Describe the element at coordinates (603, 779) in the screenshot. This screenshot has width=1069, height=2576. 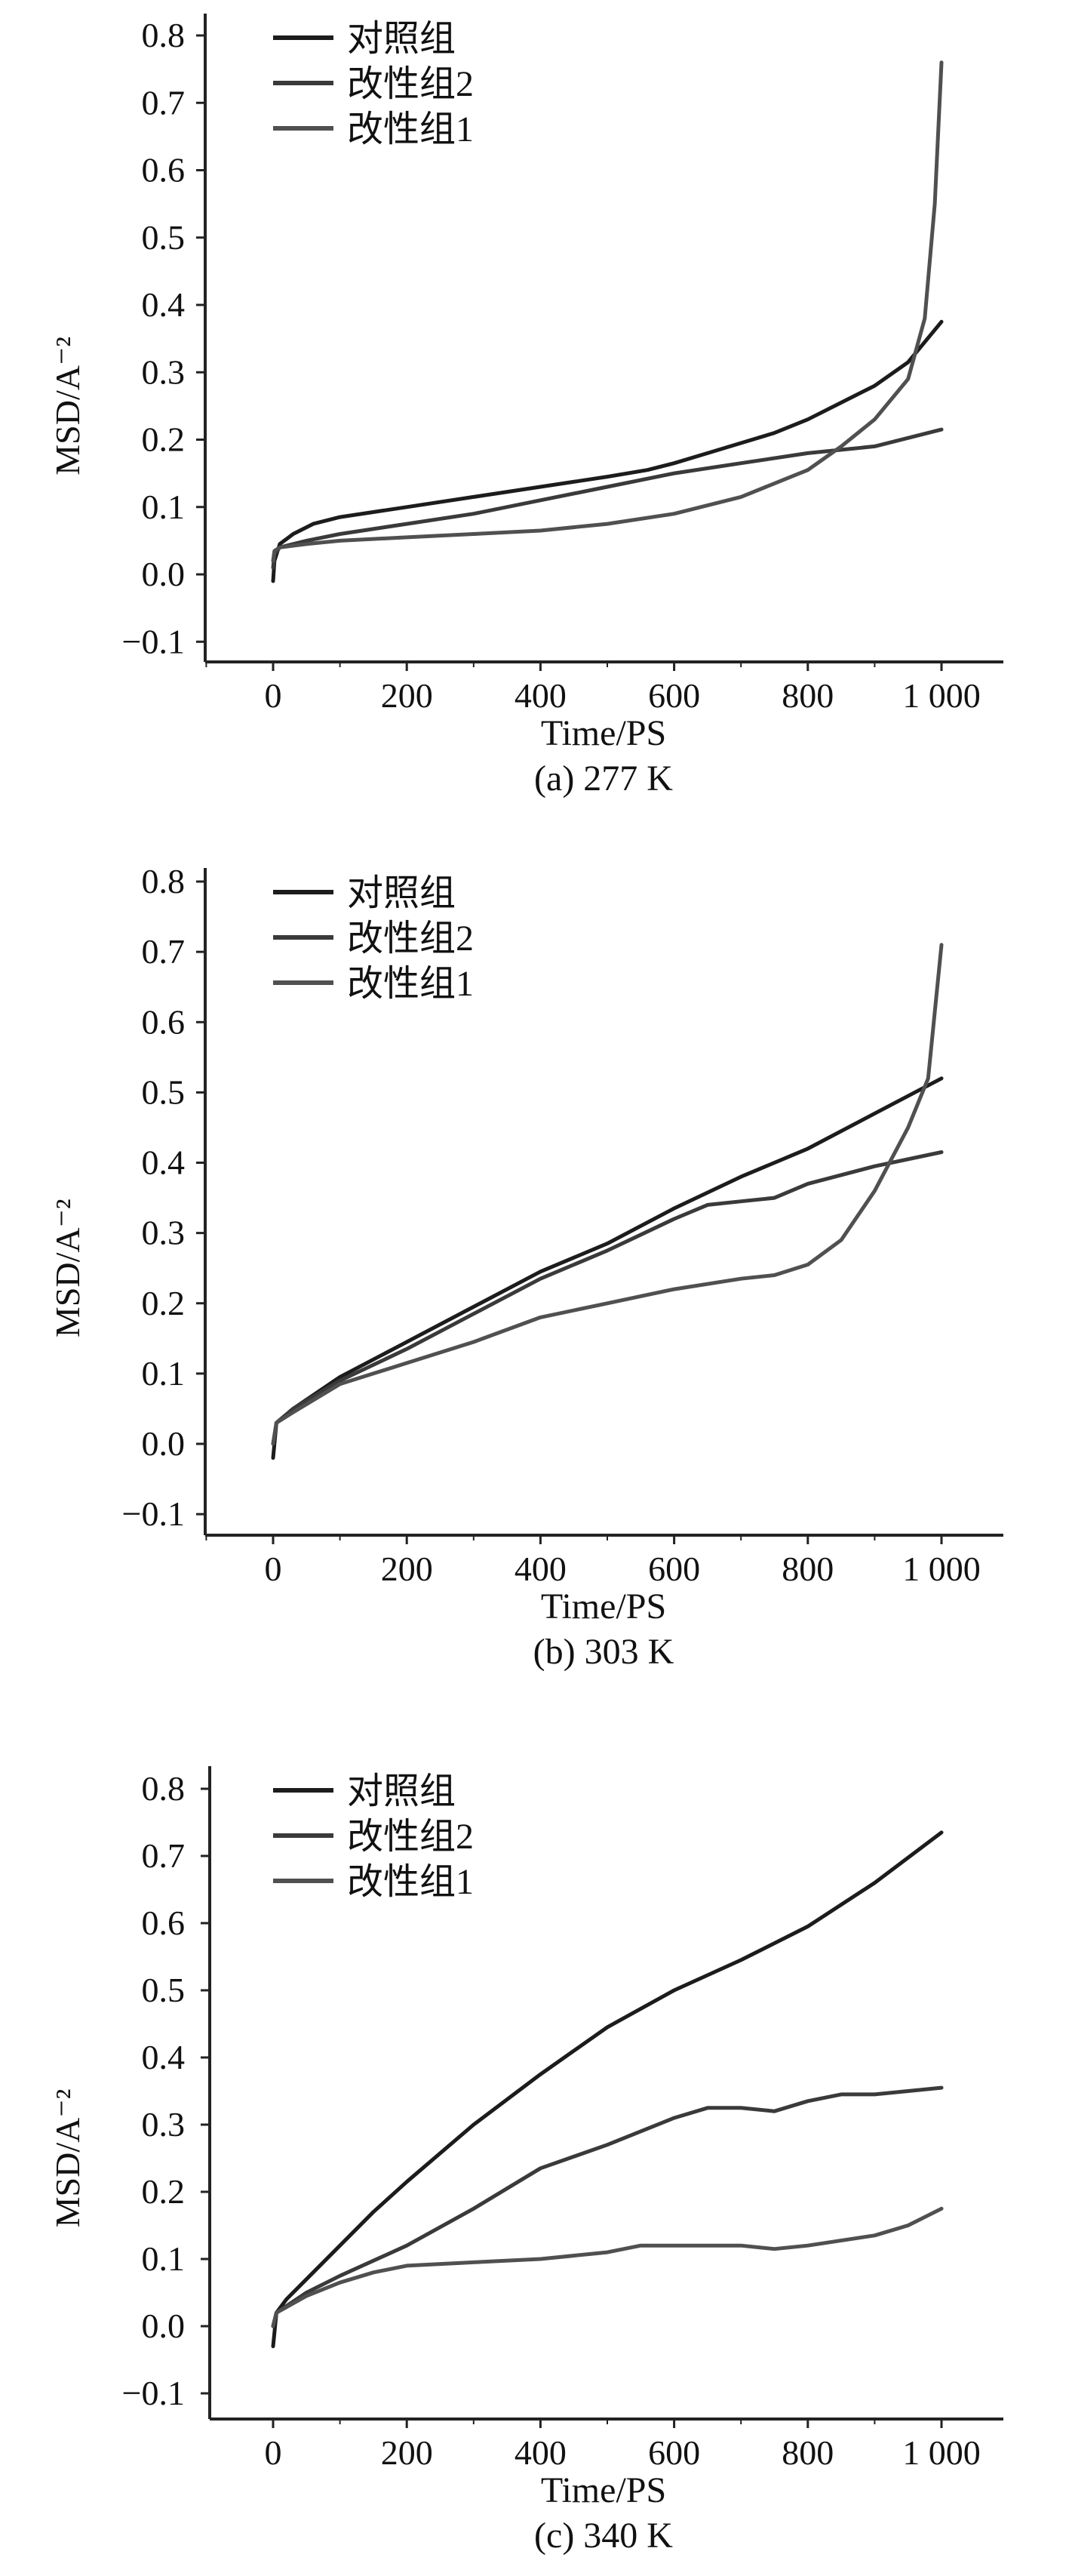
I see `chart-caption: (a) 277 K` at that location.